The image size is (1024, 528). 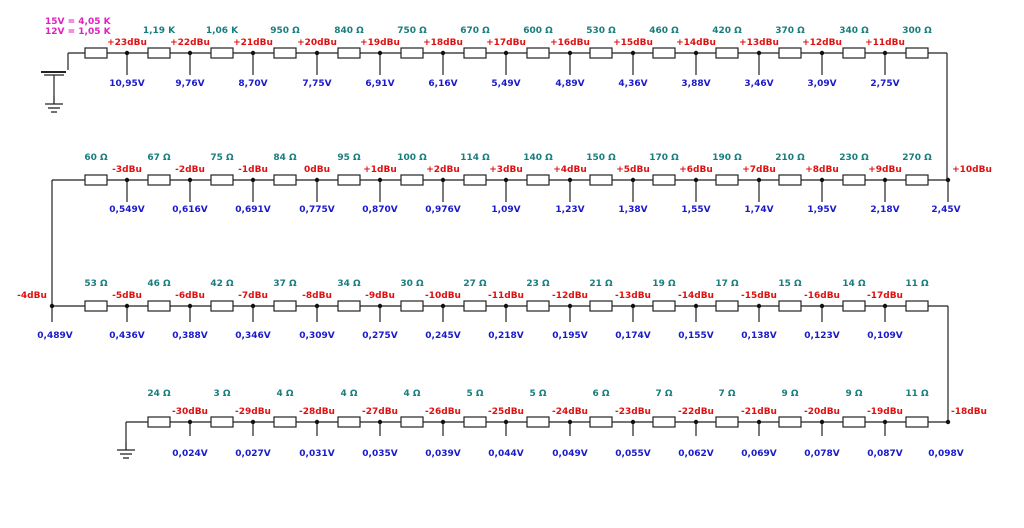 What do you see at coordinates (316, 336) in the screenshot?
I see `voltage-label: 0,309V` at bounding box center [316, 336].